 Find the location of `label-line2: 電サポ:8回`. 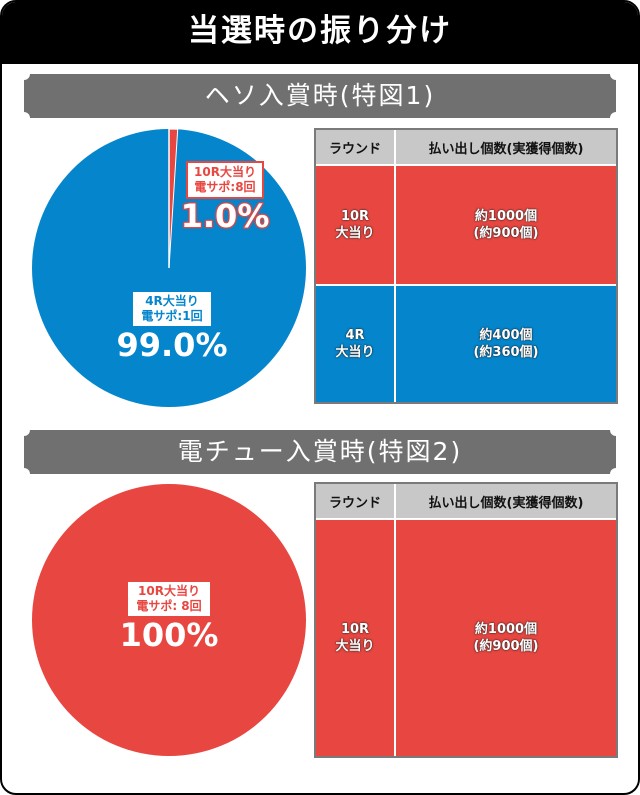

label-line2: 電サポ:8回 is located at coordinates (225, 187).